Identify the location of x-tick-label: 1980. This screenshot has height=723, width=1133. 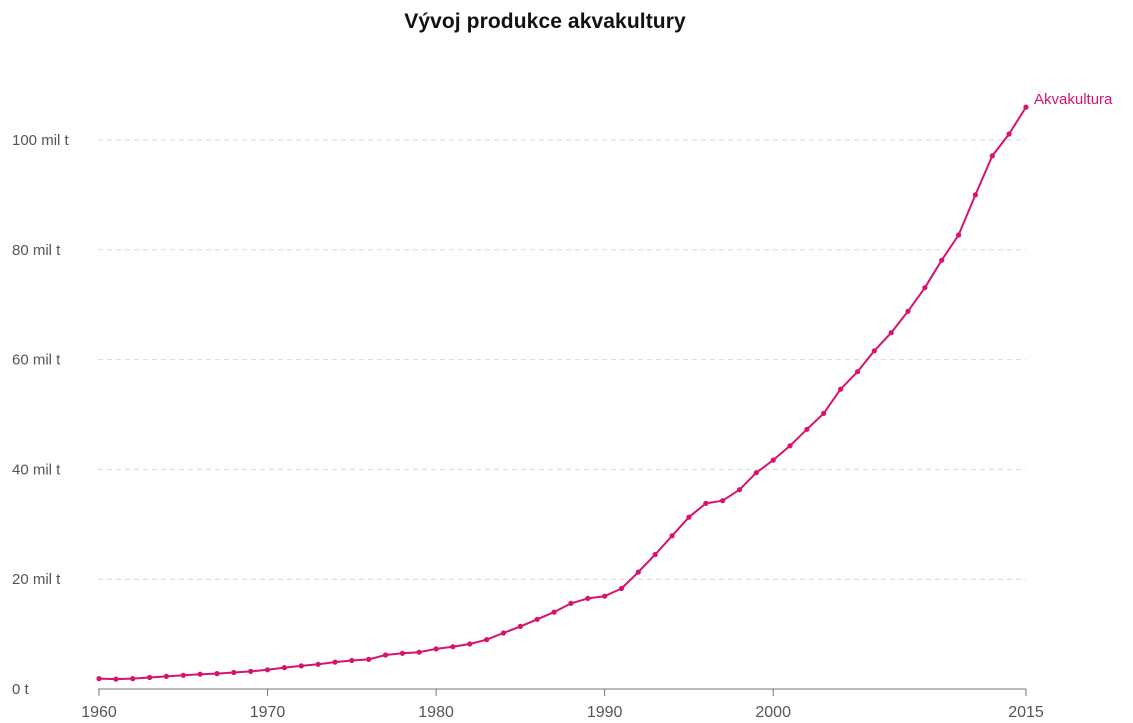
(436, 712).